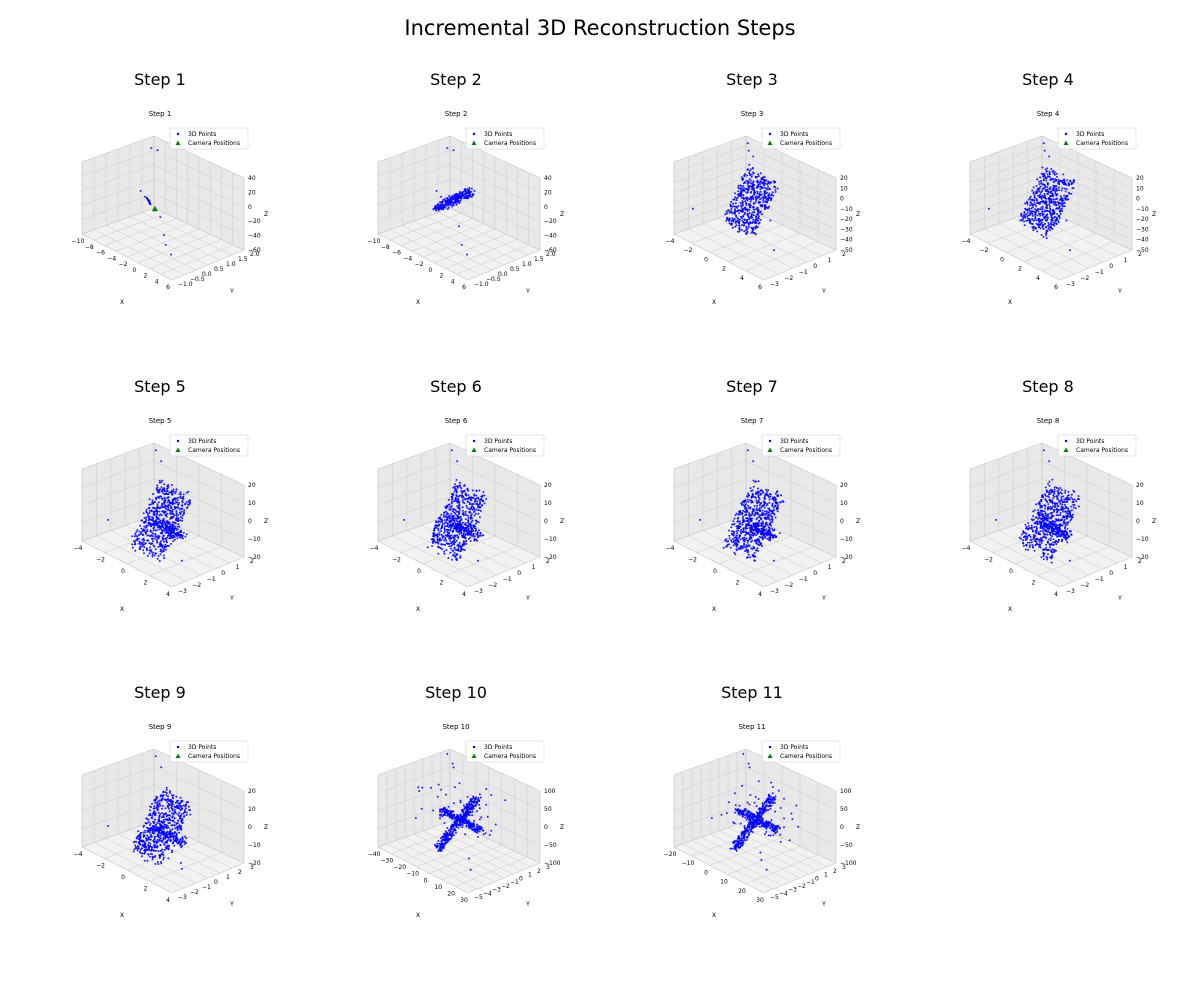 This screenshot has height=1000, width=1200. I want to click on y-tick-label: −3, so click(1070, 284).